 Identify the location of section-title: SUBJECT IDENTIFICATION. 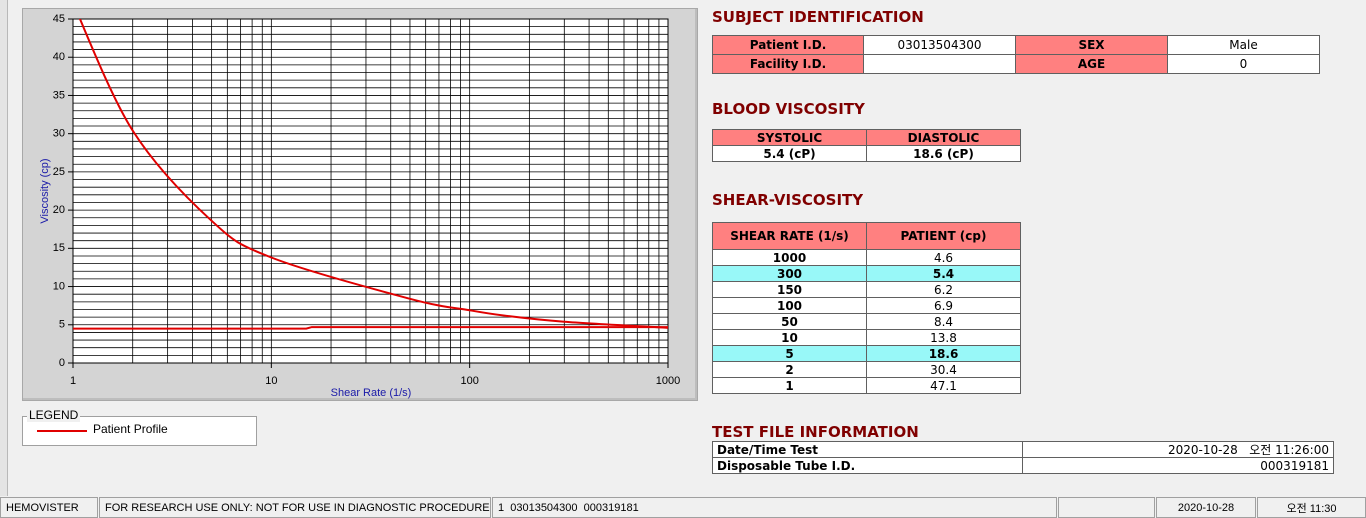
(818, 17).